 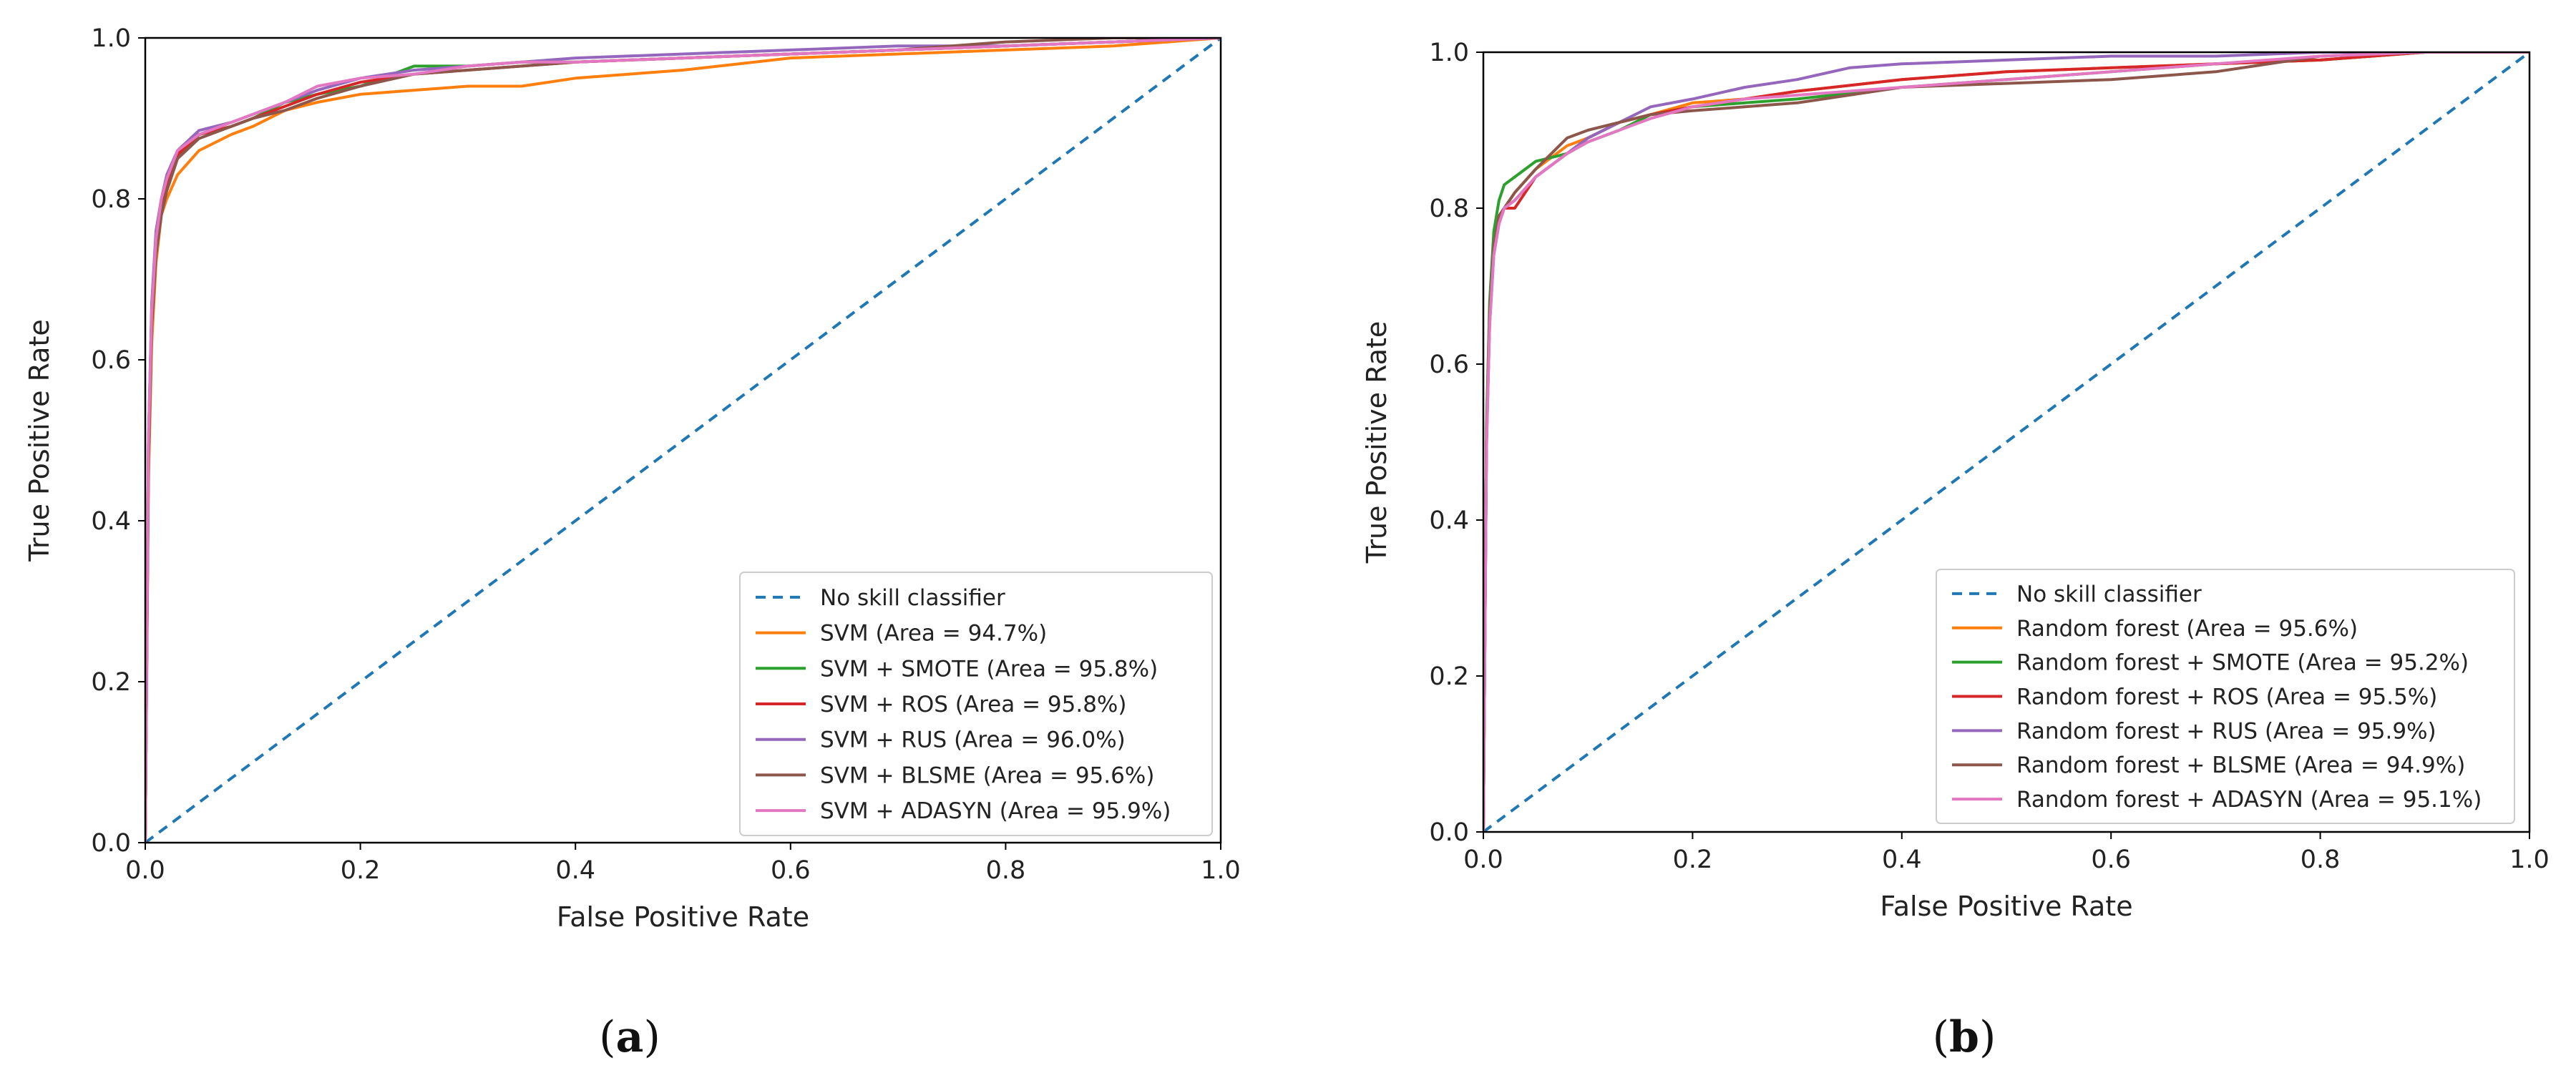 What do you see at coordinates (1693, 860) in the screenshot?
I see `x-tick-label-b-1: 0.2` at bounding box center [1693, 860].